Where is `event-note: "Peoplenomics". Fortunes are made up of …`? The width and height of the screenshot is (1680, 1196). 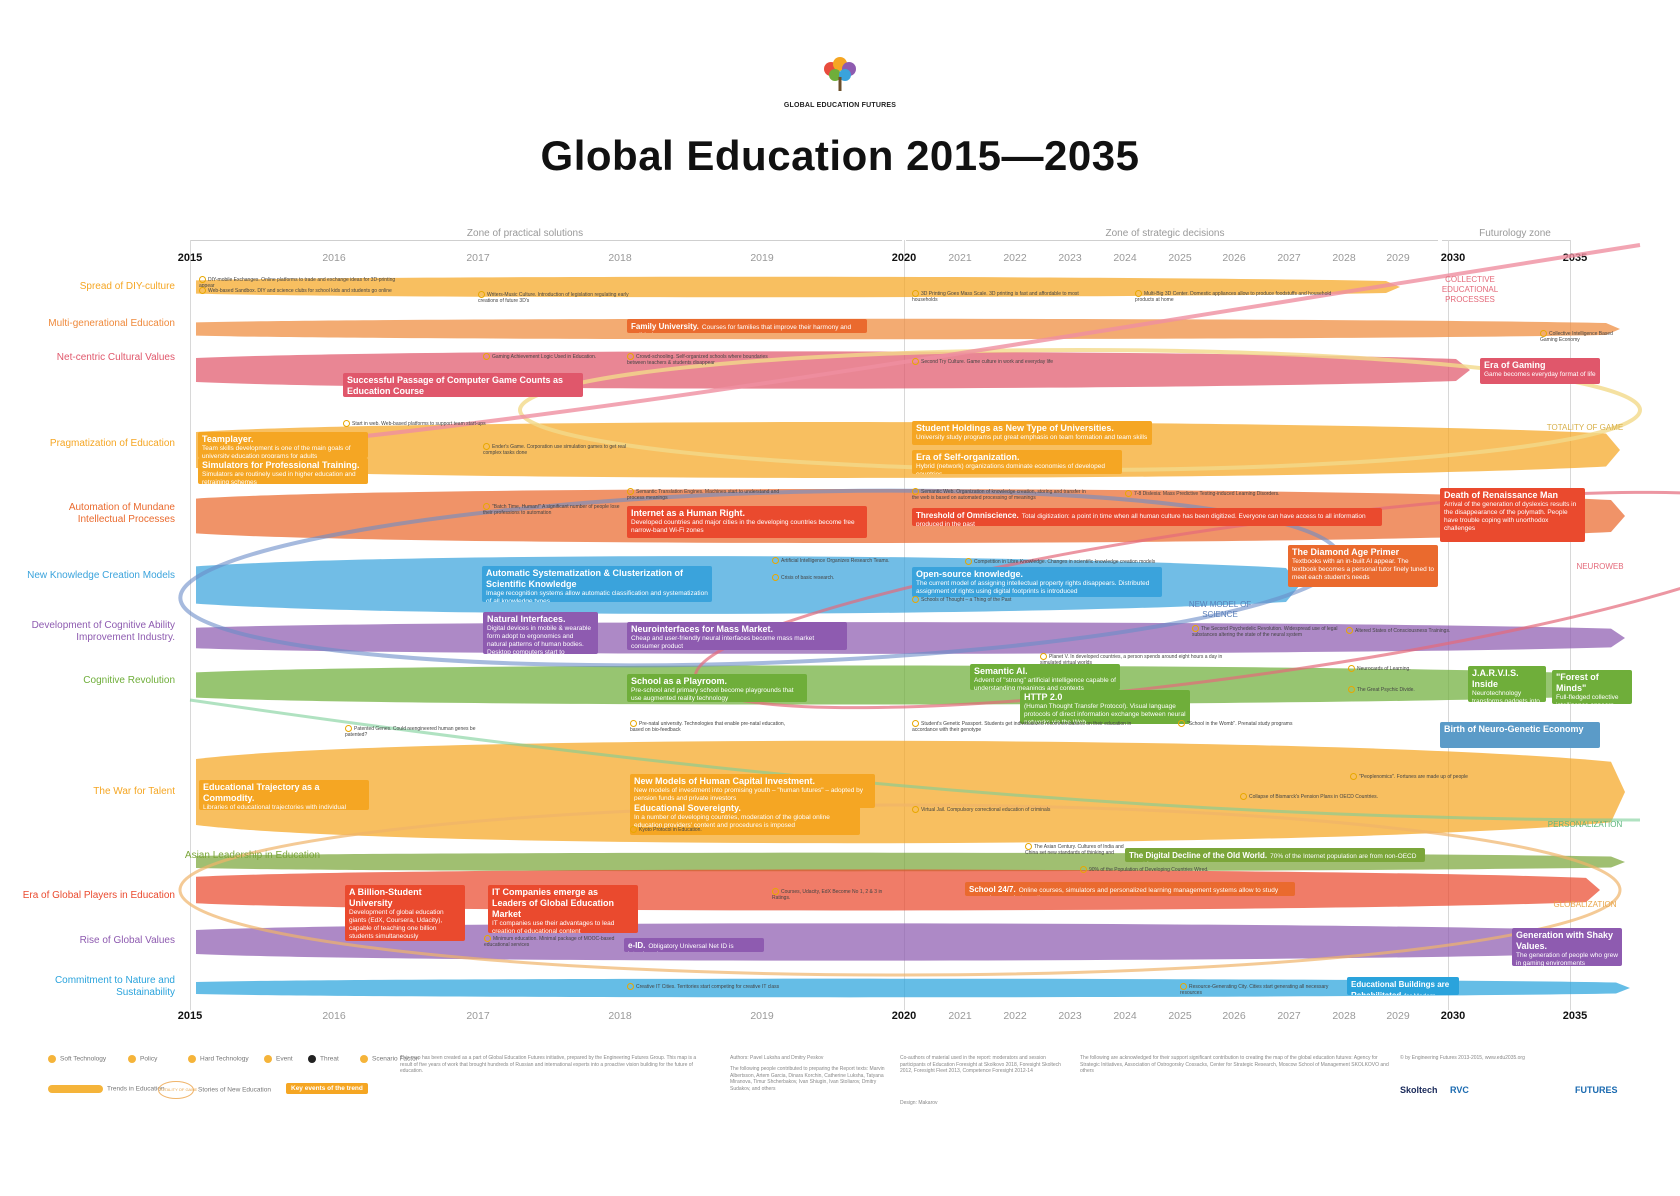 event-note: "Peoplenomics". Fortunes are made up of … is located at coordinates (1450, 776).